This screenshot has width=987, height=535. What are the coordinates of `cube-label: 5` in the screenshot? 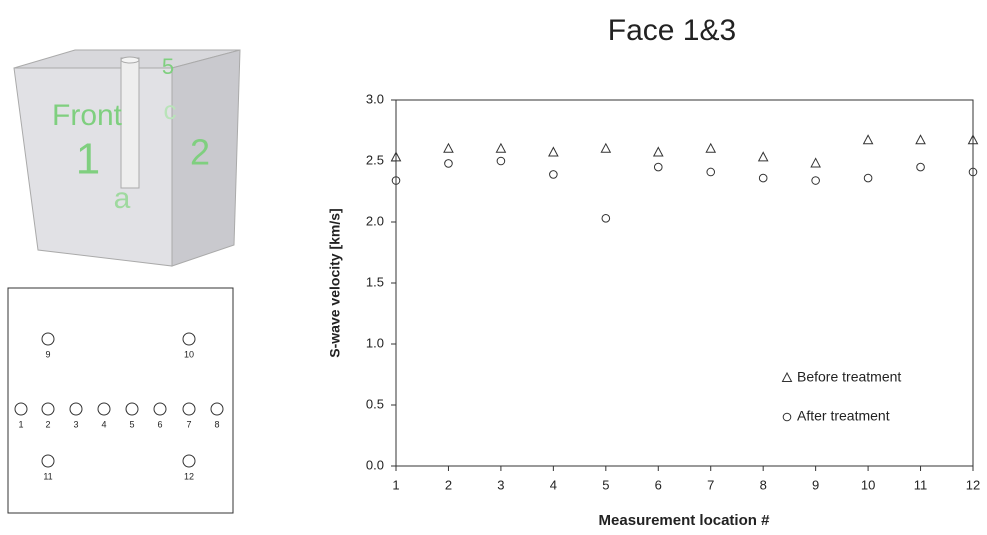 It's located at (168, 66).